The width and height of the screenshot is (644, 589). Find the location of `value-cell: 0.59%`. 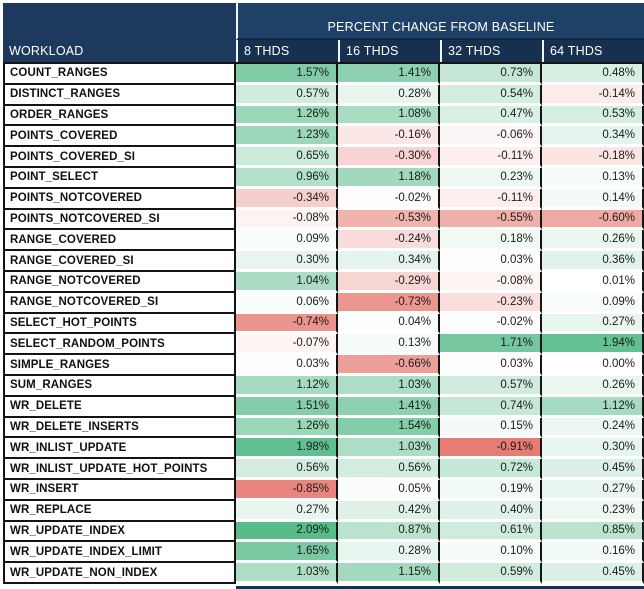

value-cell: 0.59% is located at coordinates (491, 573).